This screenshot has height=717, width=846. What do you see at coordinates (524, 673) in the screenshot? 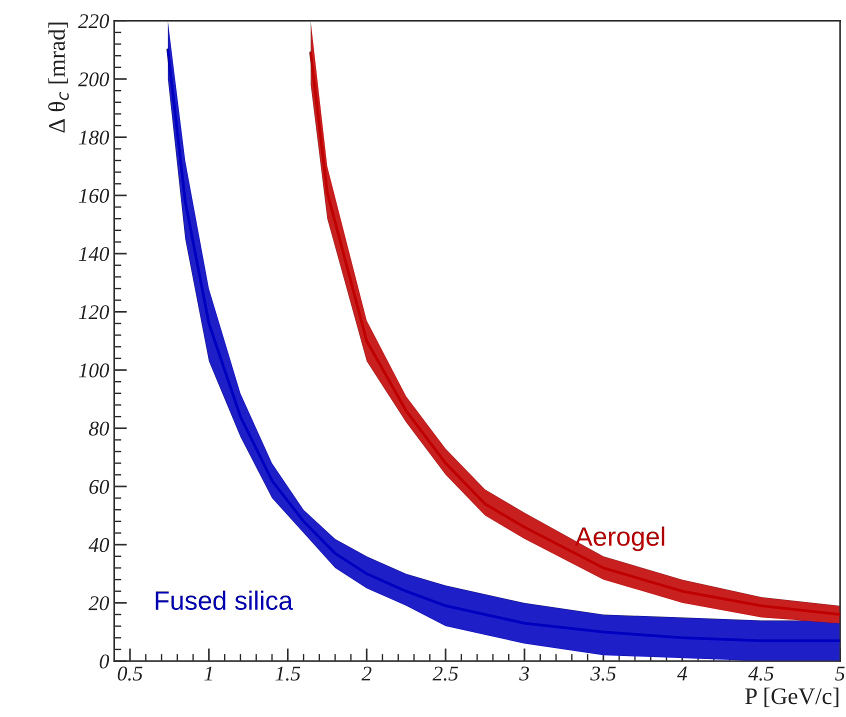
I see `x-tick-label: 3` at bounding box center [524, 673].